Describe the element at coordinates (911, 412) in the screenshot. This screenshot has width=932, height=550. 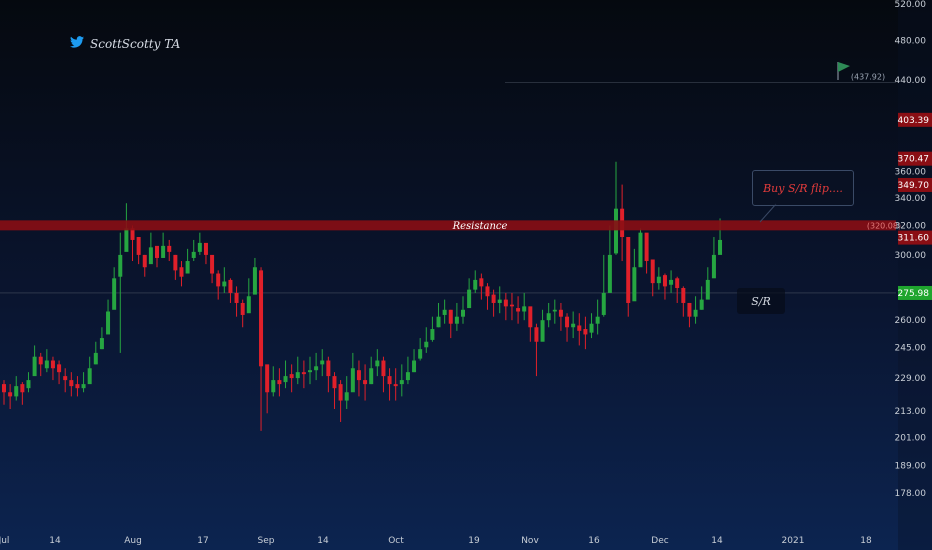
I see `y-tick-label: 213.00` at that location.